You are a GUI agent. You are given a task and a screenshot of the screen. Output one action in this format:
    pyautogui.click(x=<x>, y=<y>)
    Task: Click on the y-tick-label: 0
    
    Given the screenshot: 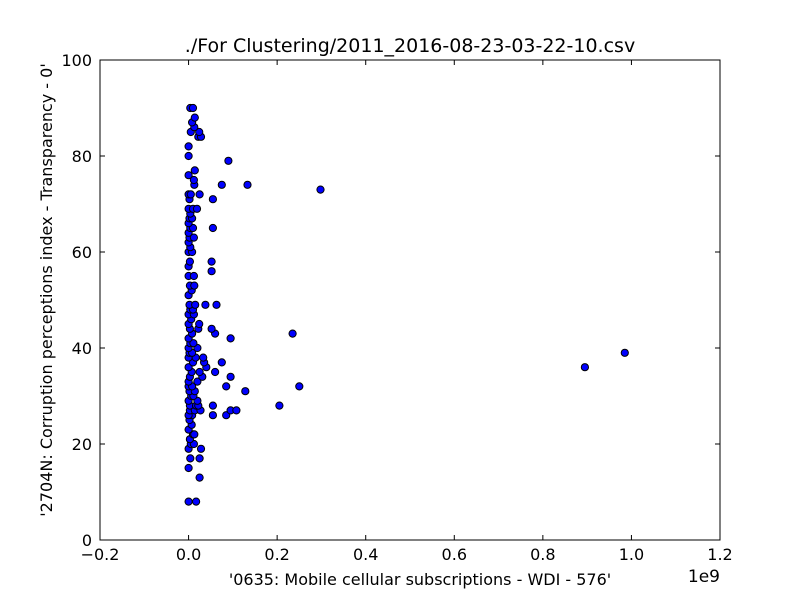 What is the action you would take?
    pyautogui.click(x=87, y=540)
    